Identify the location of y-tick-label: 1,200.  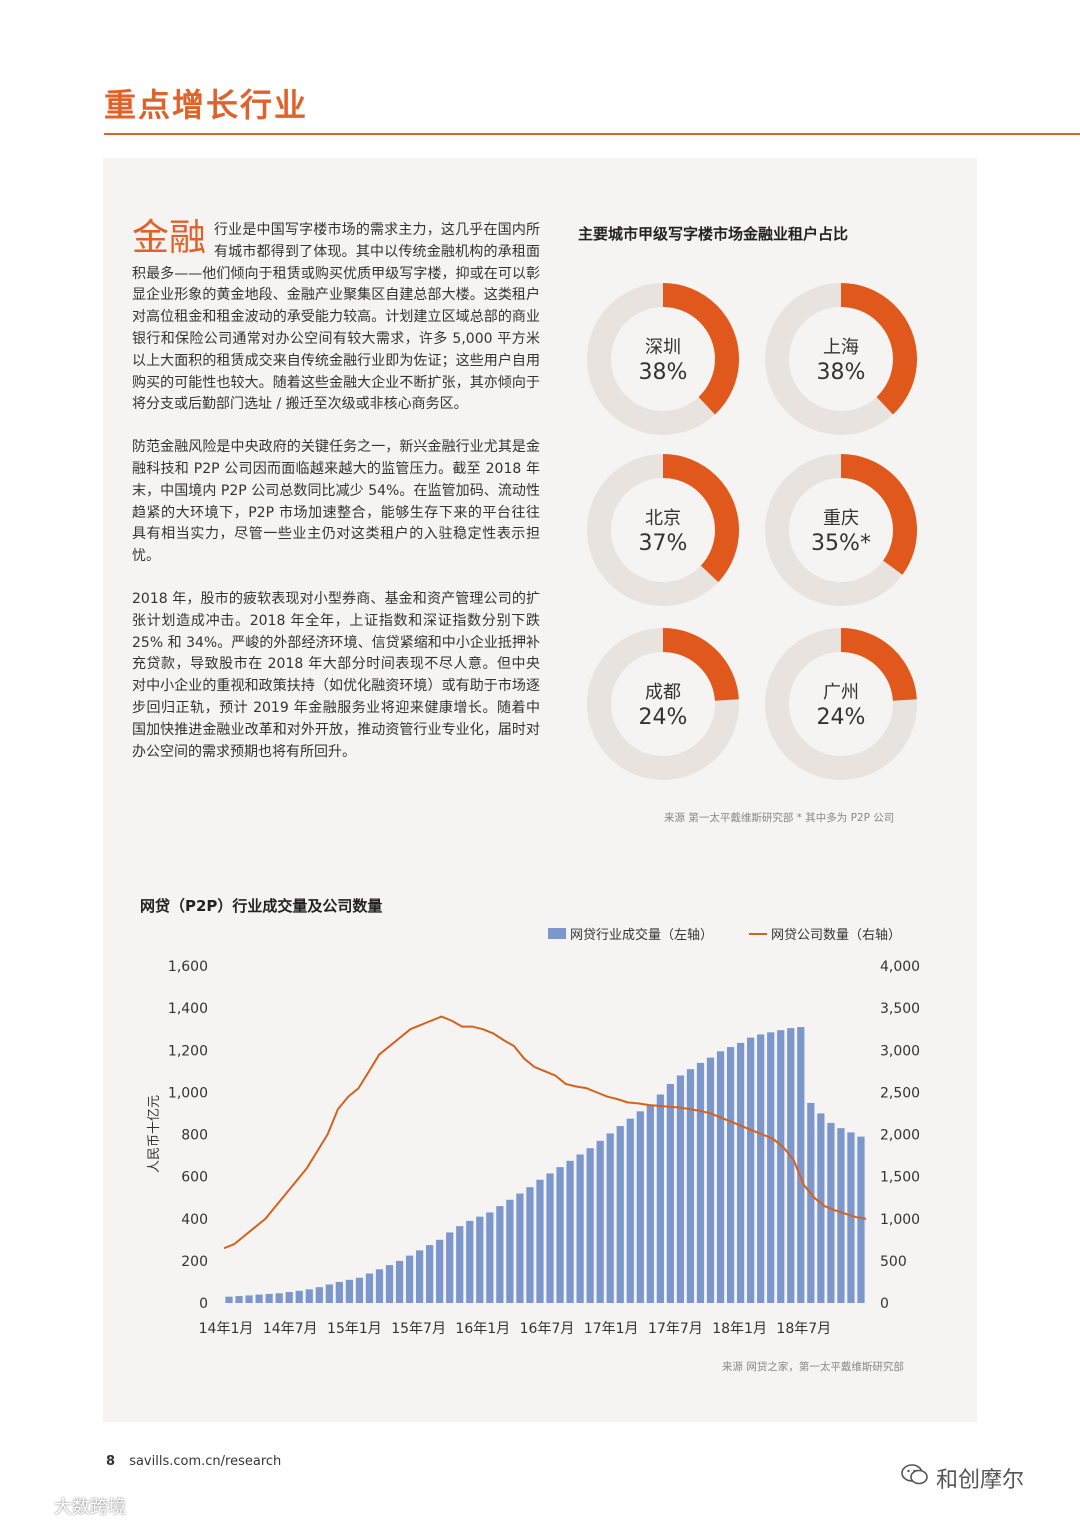
(188, 1051).